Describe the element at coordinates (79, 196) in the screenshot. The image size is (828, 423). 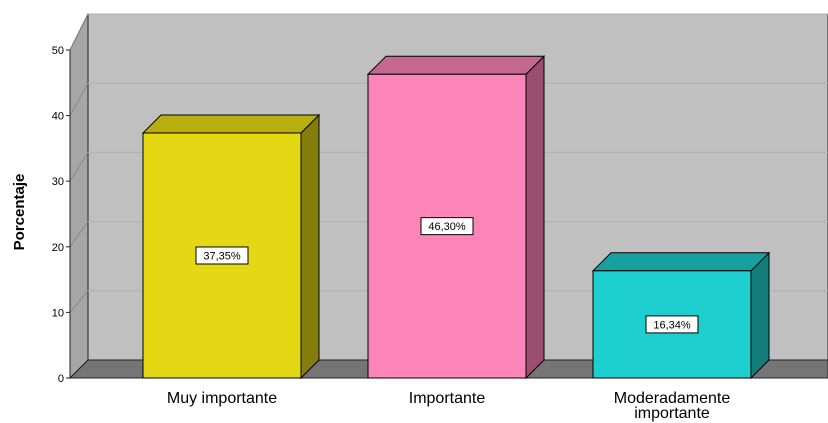
I see `plot-side-wall` at that location.